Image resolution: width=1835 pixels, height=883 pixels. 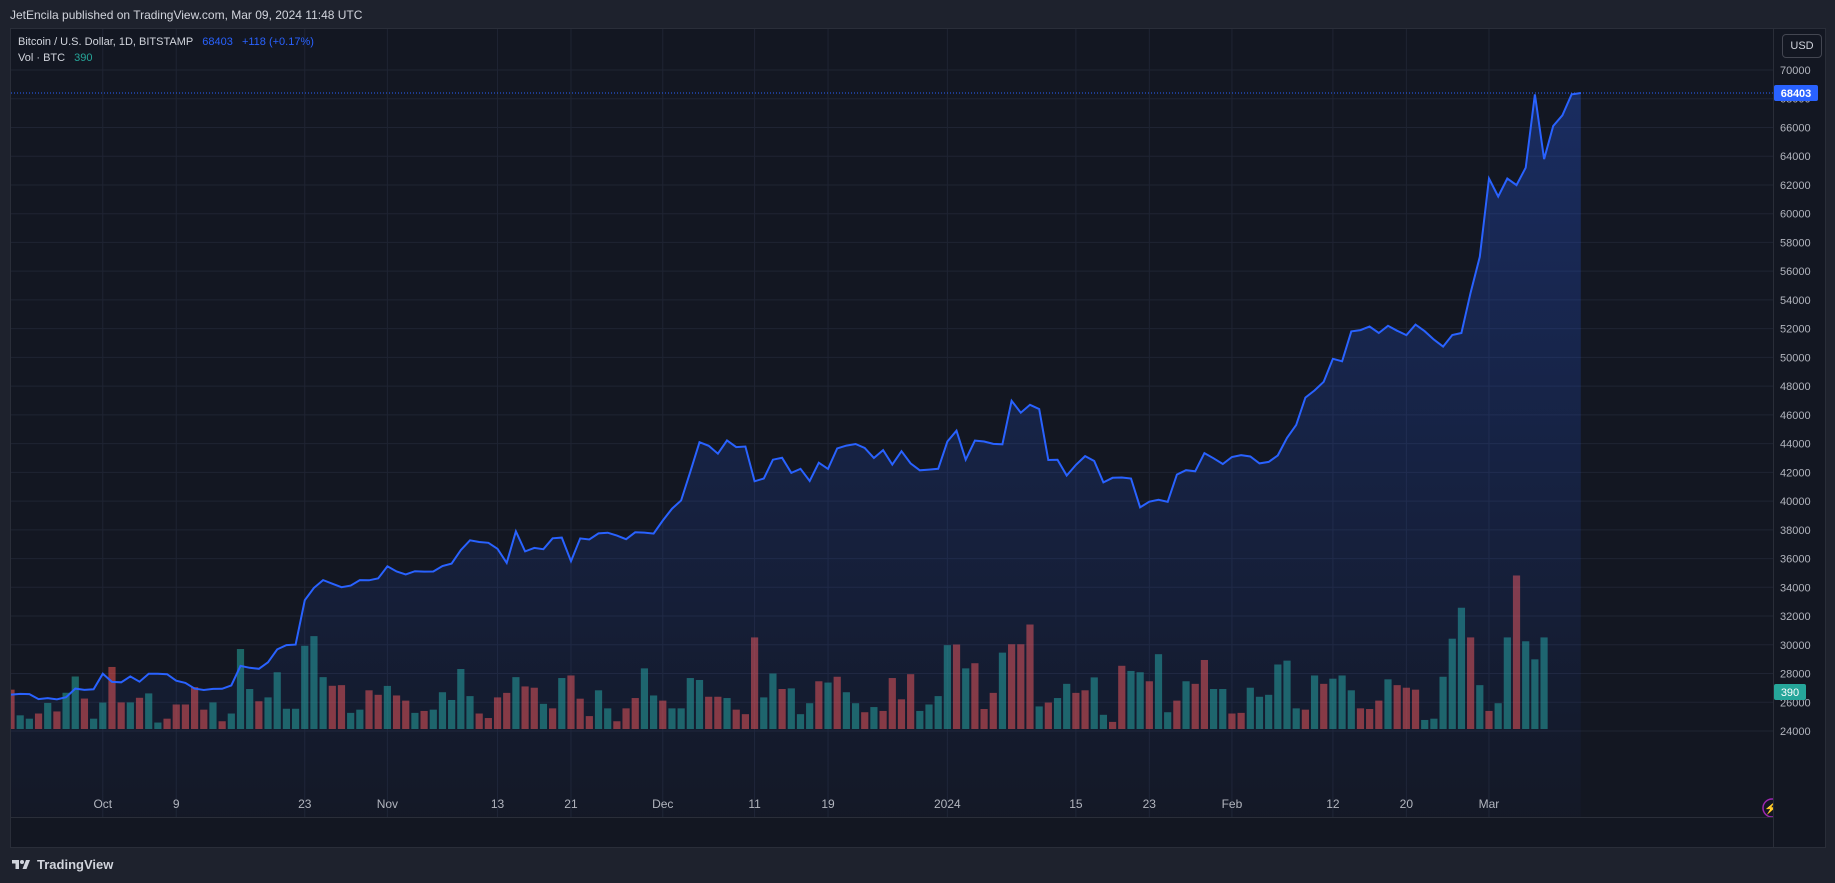 I want to click on time-axis-label: 20, so click(x=1407, y=804).